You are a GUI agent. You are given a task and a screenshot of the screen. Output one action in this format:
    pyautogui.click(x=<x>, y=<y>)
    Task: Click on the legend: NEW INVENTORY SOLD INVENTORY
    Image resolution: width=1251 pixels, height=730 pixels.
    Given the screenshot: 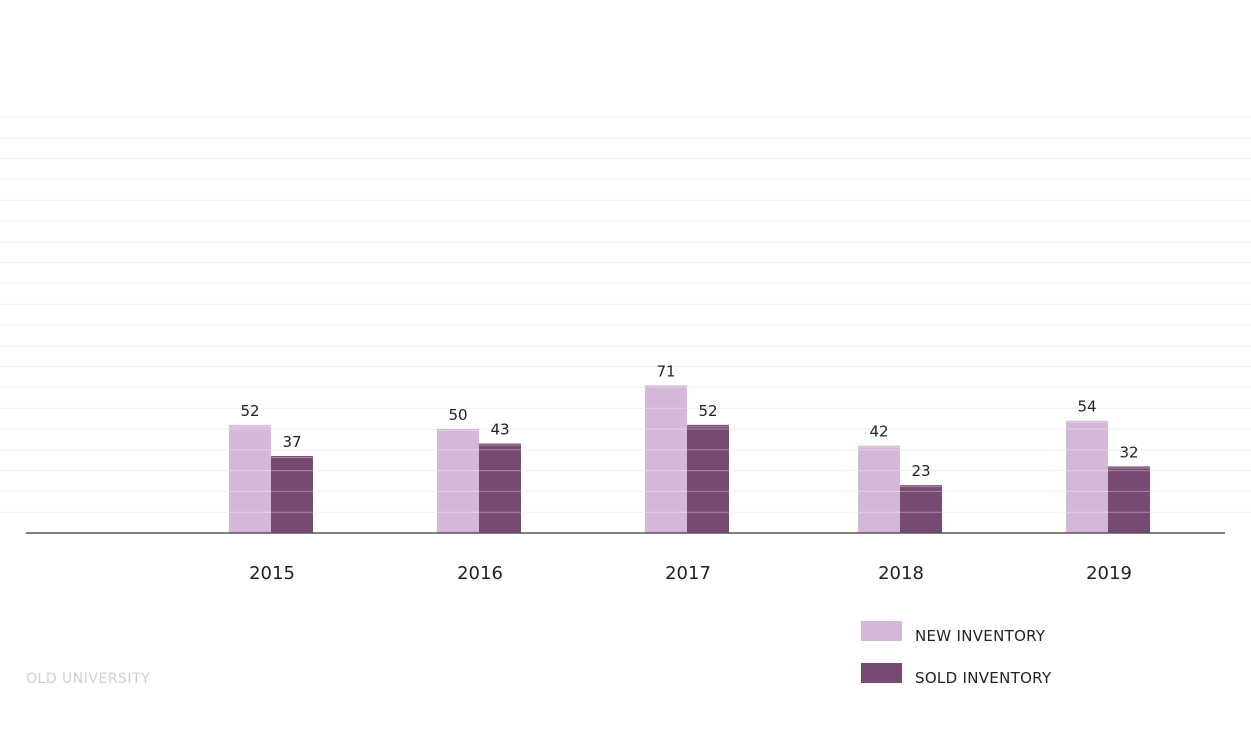 What is the action you would take?
    pyautogui.click(x=956, y=654)
    